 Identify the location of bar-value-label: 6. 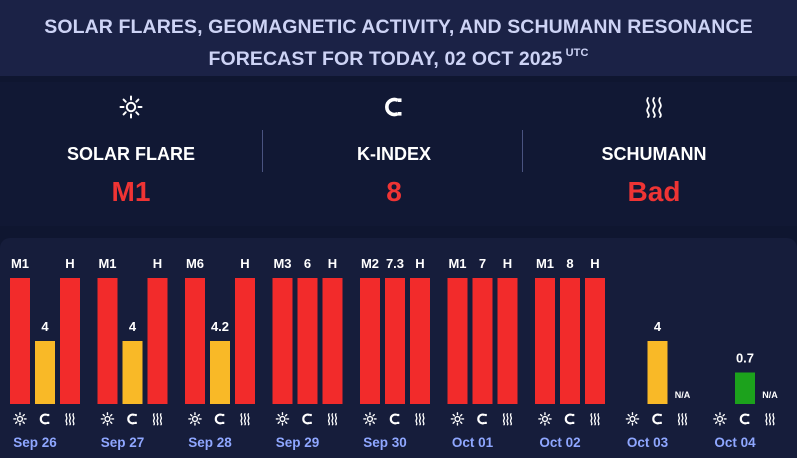
(307, 263).